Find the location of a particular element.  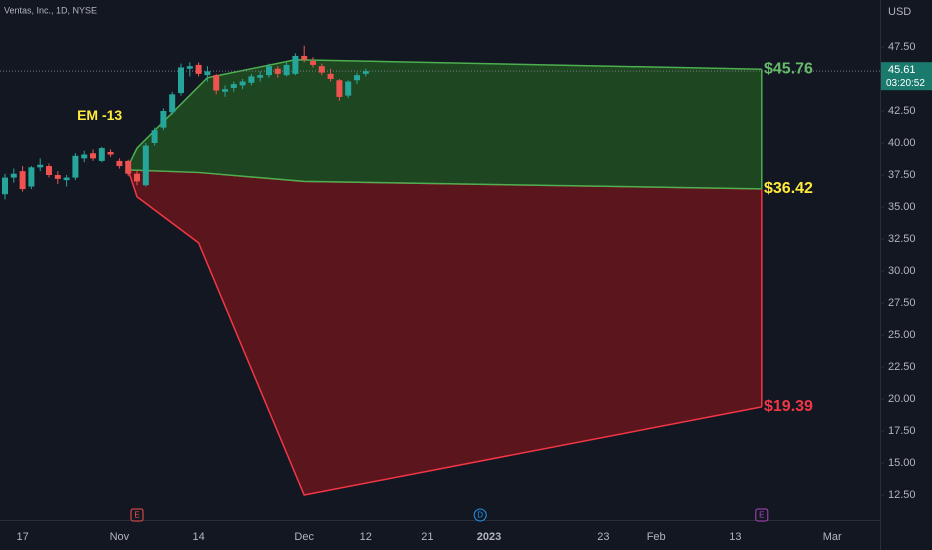

currency: USD is located at coordinates (899, 12).